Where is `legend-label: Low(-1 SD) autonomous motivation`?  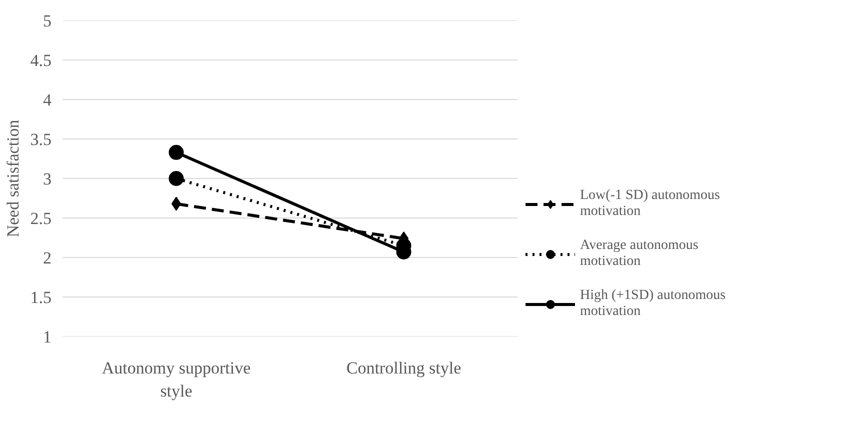
legend-label: Low(-1 SD) autonomous motivation is located at coordinates (650, 204).